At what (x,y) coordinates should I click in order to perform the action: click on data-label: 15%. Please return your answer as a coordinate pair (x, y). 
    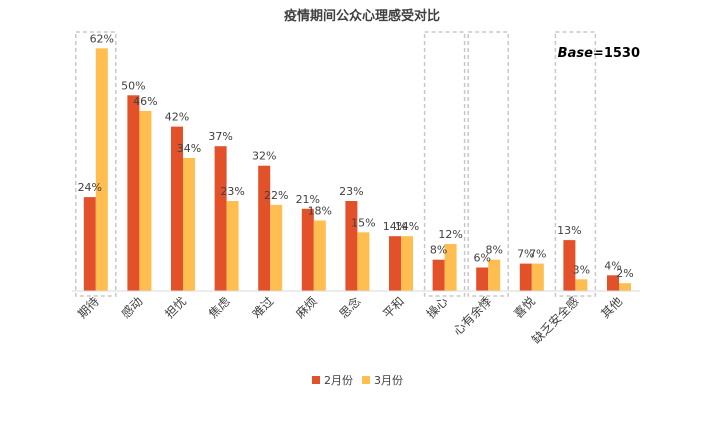
    Looking at the image, I should click on (363, 222).